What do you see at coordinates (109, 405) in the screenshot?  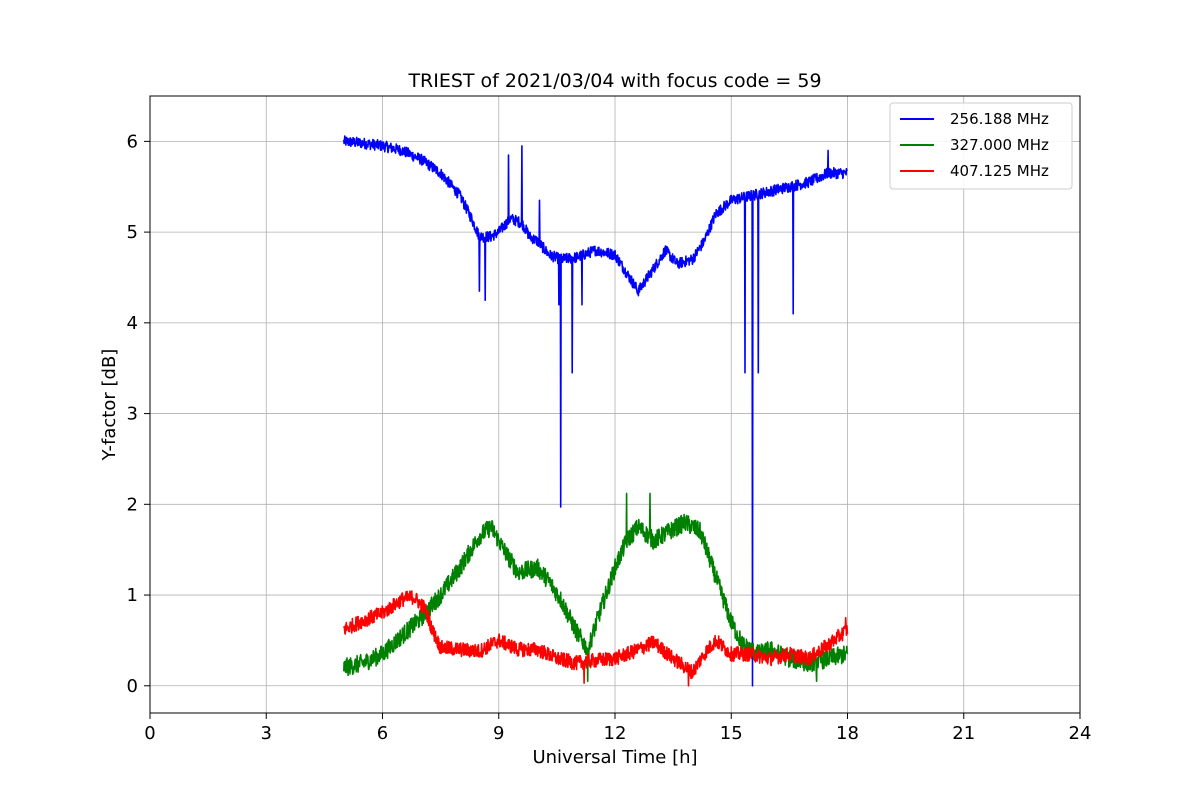 I see `y-axis-label: Y-factor [dB]` at bounding box center [109, 405].